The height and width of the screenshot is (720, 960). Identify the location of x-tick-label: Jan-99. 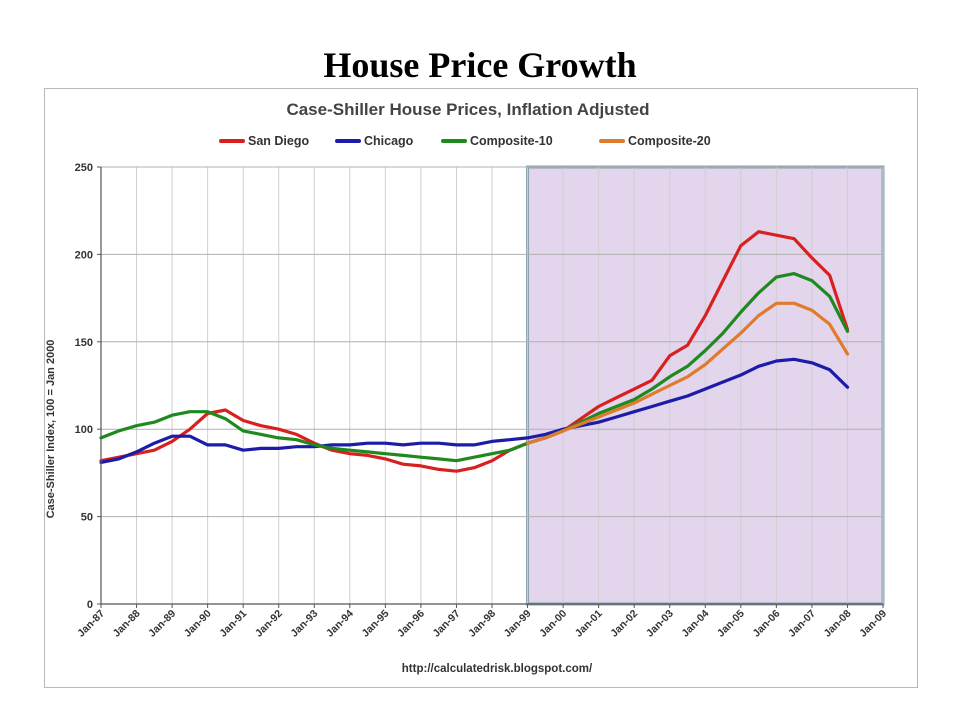
(518, 624).